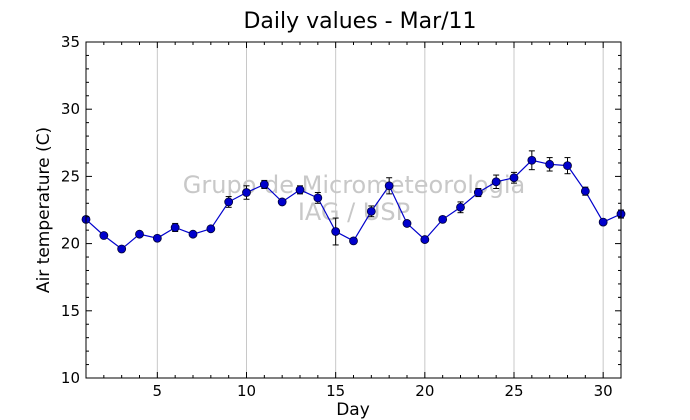 This screenshot has height=420, width=690. Describe the element at coordinates (70, 378) in the screenshot. I see `y-tick-label: 10` at that location.